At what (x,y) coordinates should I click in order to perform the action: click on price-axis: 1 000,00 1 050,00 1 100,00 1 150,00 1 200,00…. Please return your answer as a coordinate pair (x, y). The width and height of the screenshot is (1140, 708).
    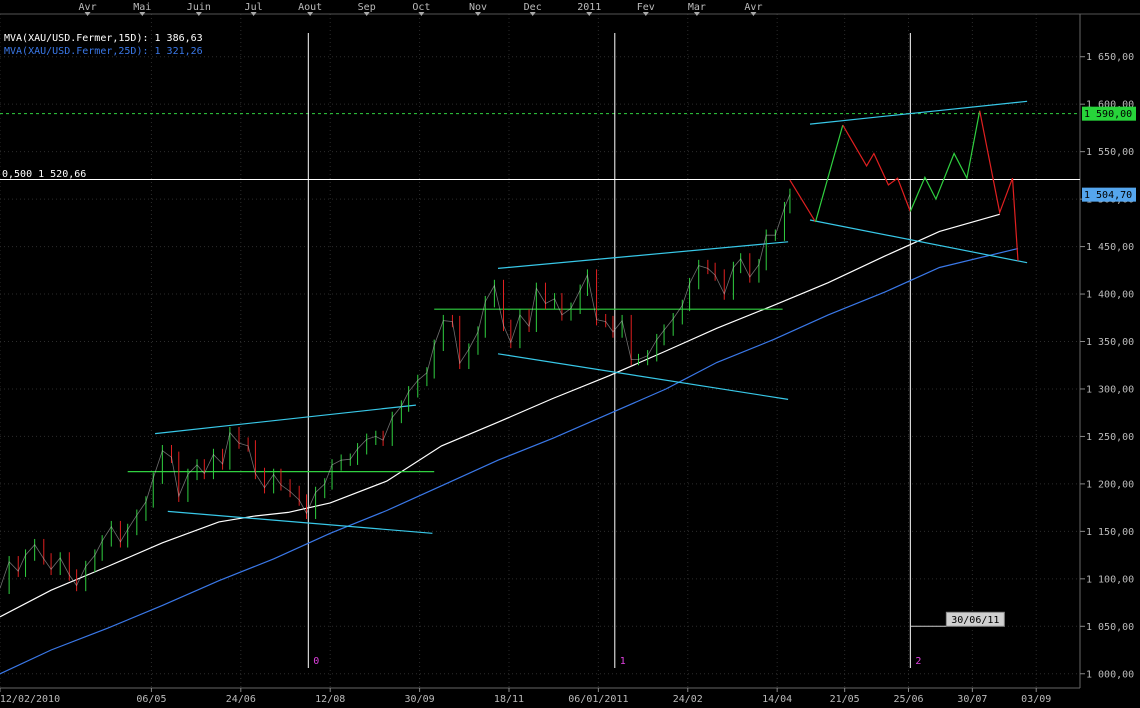
    Looking at the image, I should click on (1106, 351).